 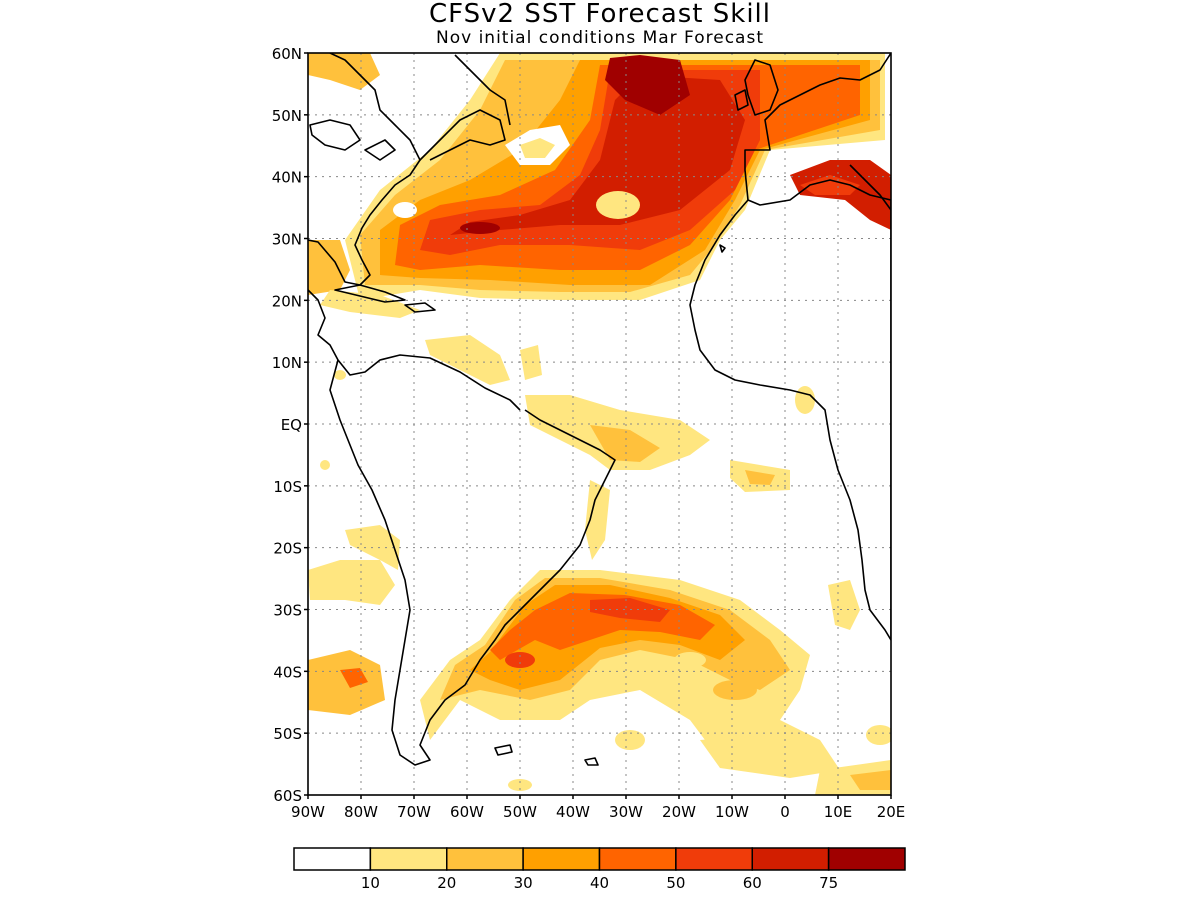 I want to click on lat-tick-label: EQ, so click(x=291, y=425).